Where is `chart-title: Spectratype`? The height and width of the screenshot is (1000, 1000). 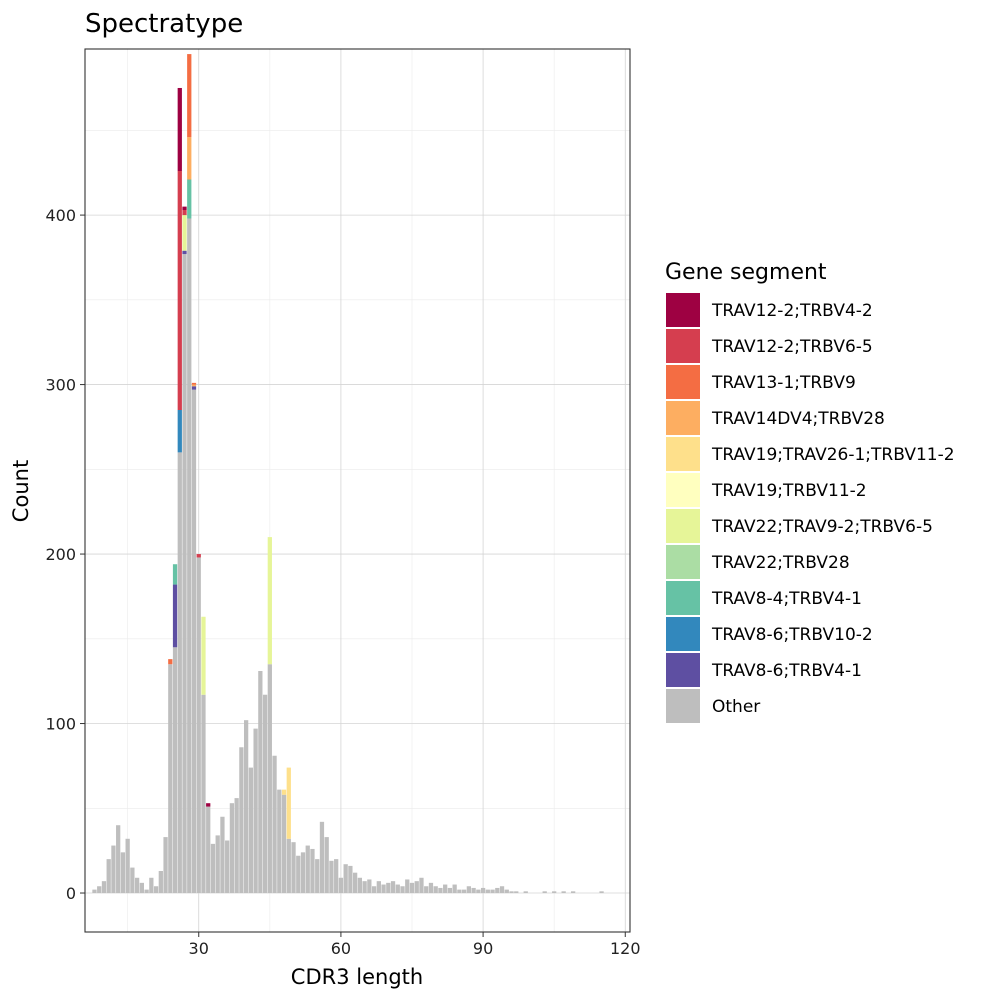 chart-title: Spectratype is located at coordinates (164, 24).